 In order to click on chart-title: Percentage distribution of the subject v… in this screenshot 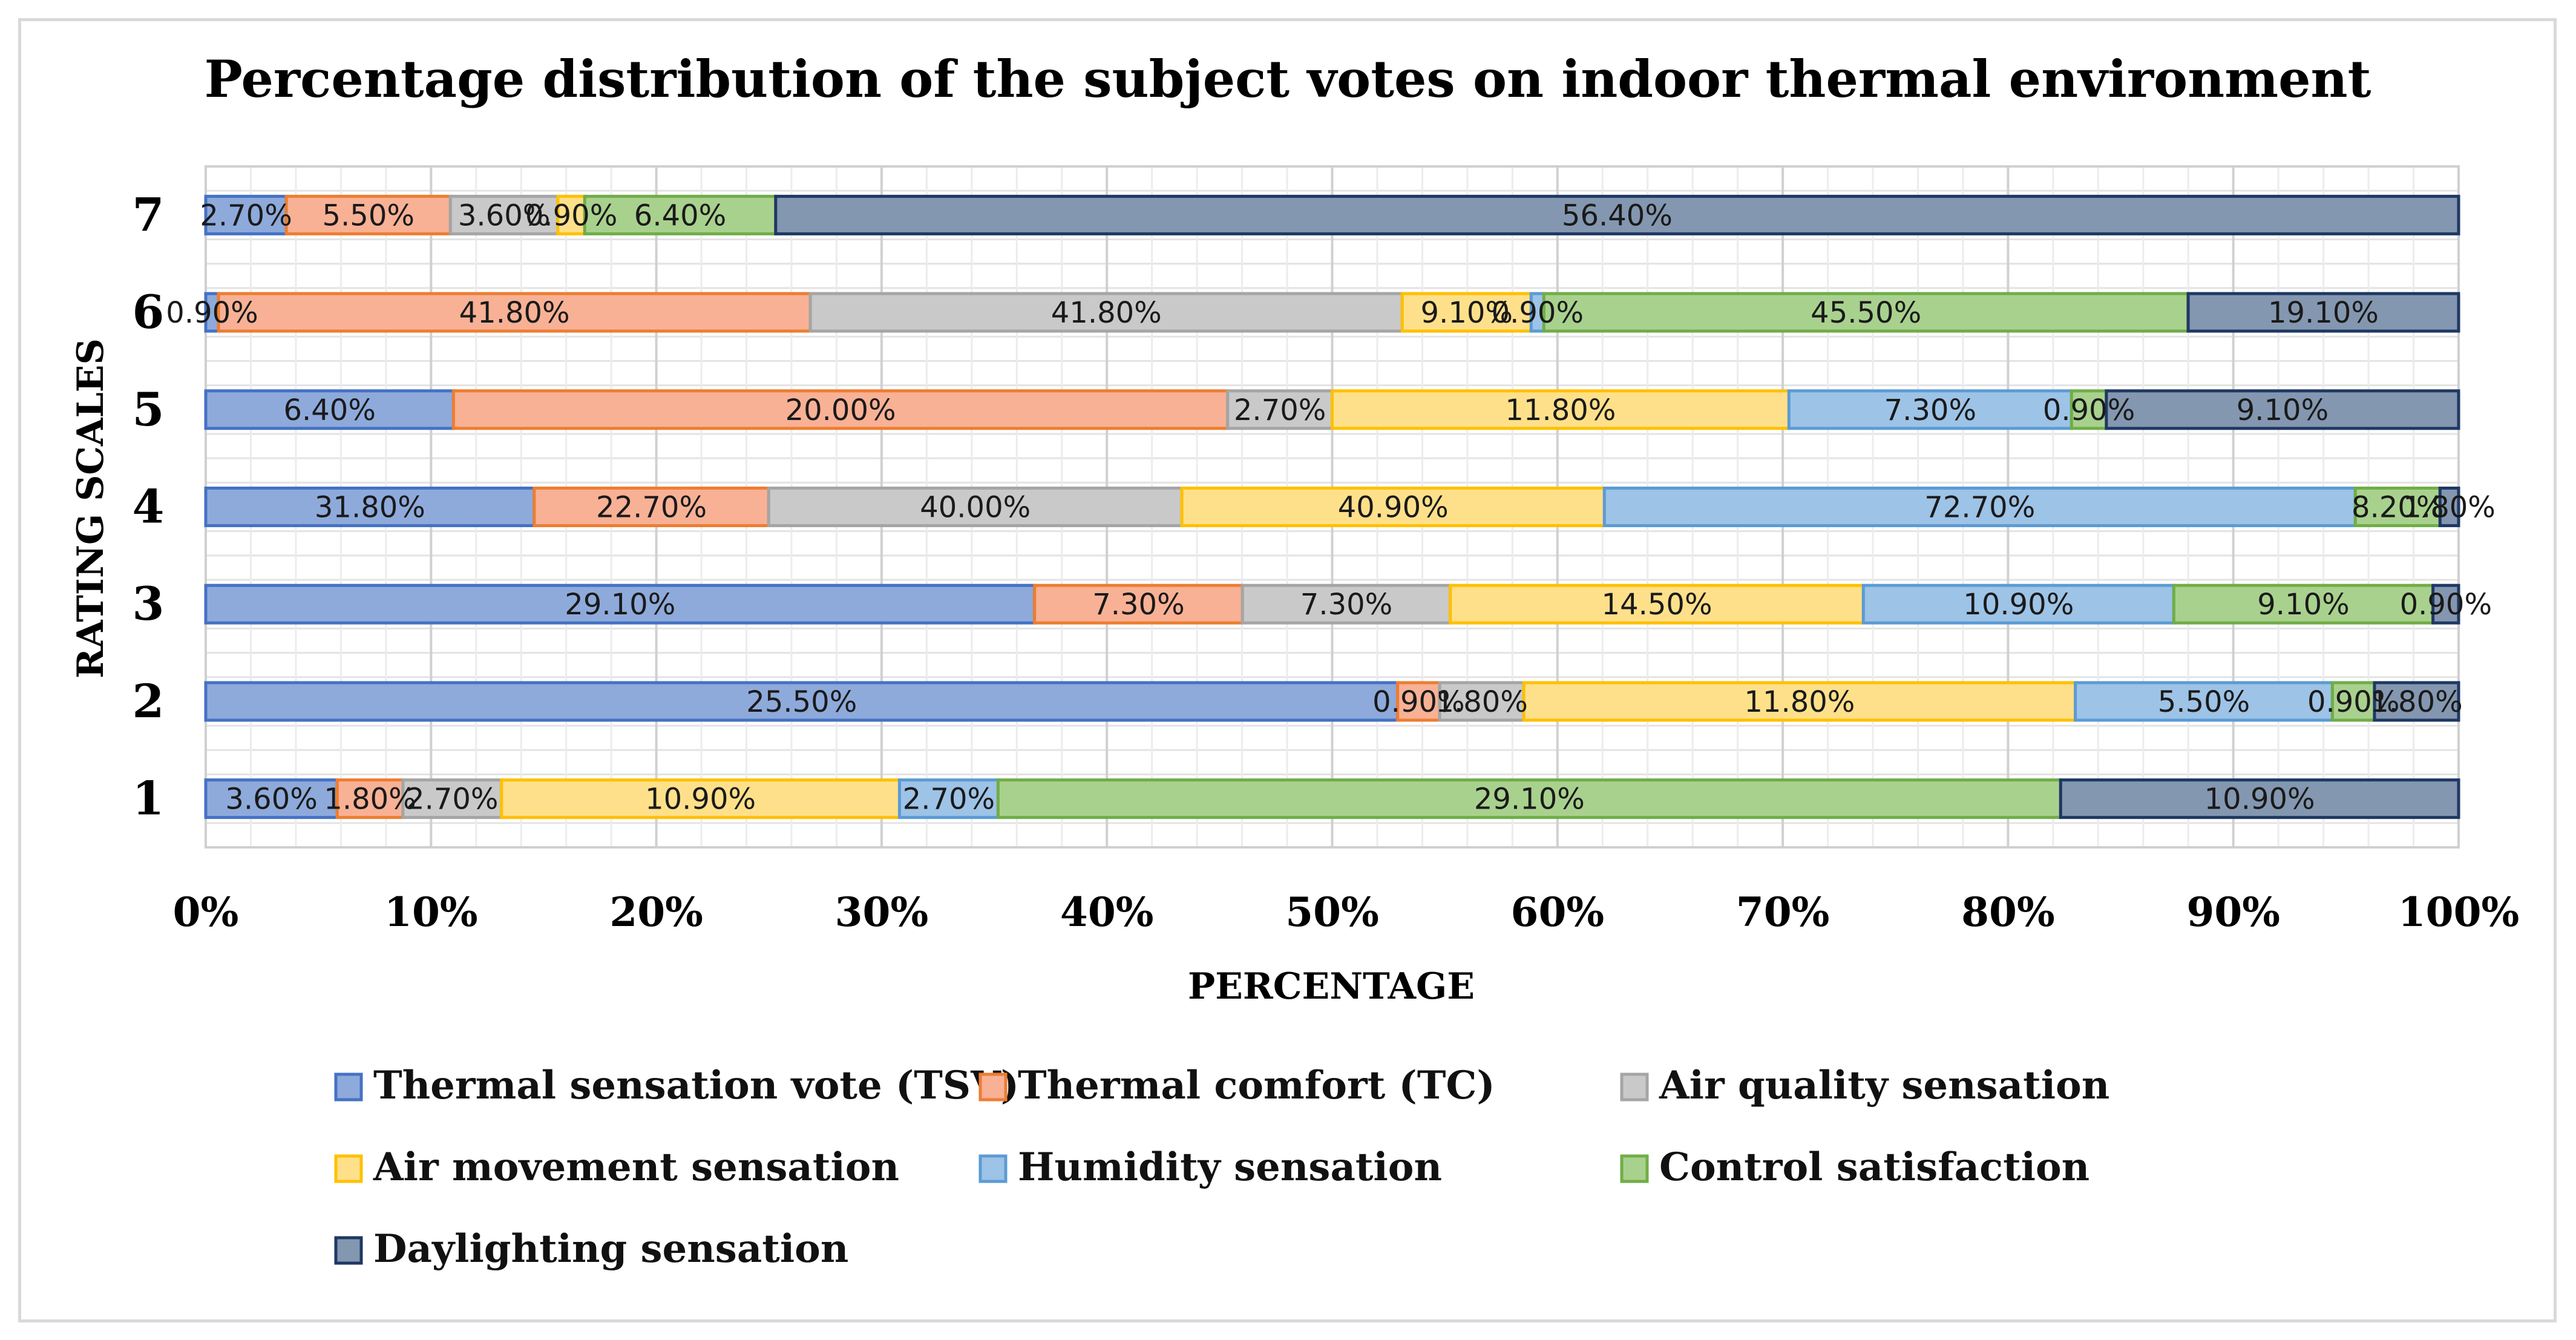, I will do `click(1288, 79)`.